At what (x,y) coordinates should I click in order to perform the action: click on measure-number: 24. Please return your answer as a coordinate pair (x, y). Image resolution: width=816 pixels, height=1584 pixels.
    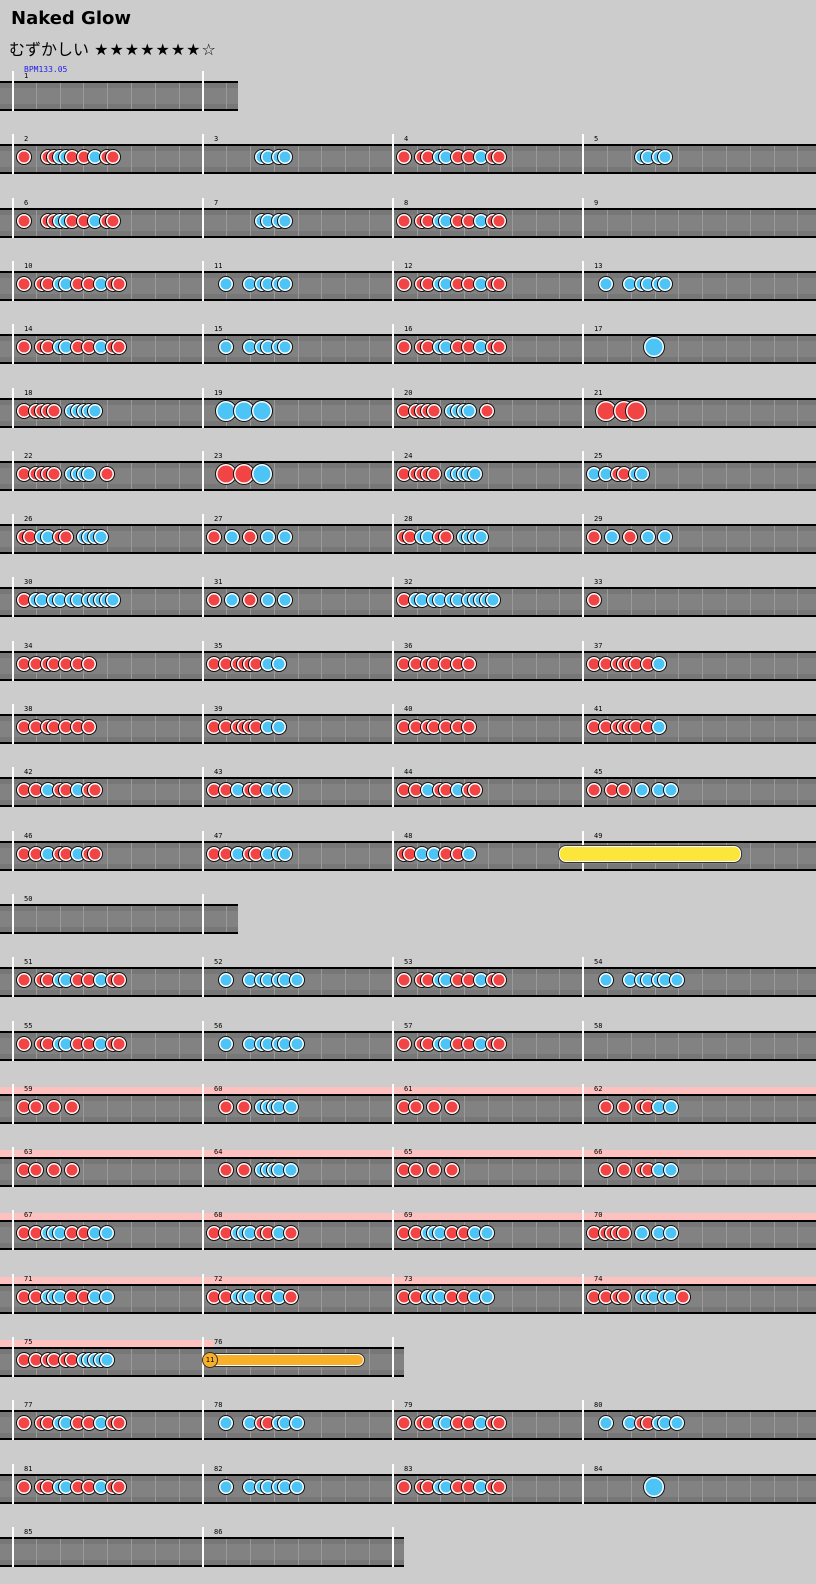
    Looking at the image, I should click on (408, 455).